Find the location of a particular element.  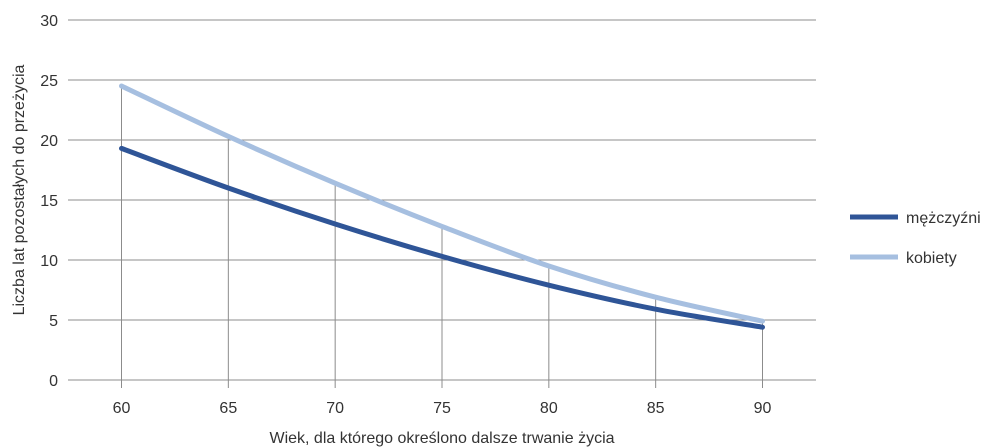

y-tick-label: 25 is located at coordinates (49, 81).